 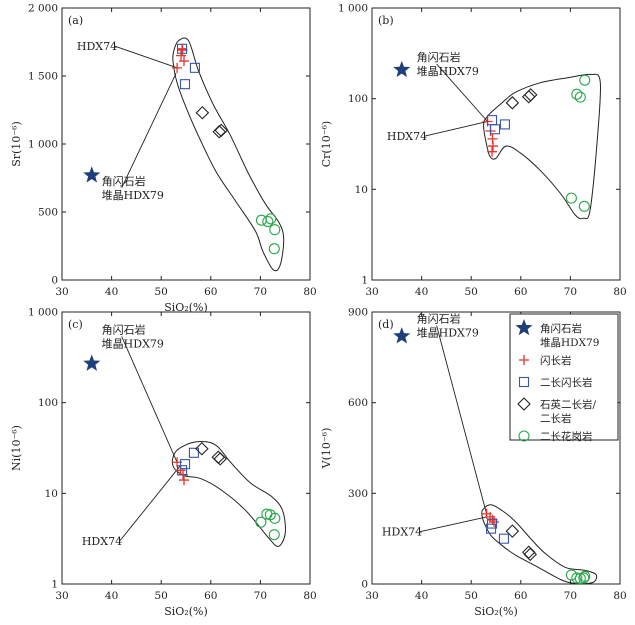 What do you see at coordinates (568, 404) in the screenshot?
I see `legend-label: 石英二长岩/` at bounding box center [568, 404].